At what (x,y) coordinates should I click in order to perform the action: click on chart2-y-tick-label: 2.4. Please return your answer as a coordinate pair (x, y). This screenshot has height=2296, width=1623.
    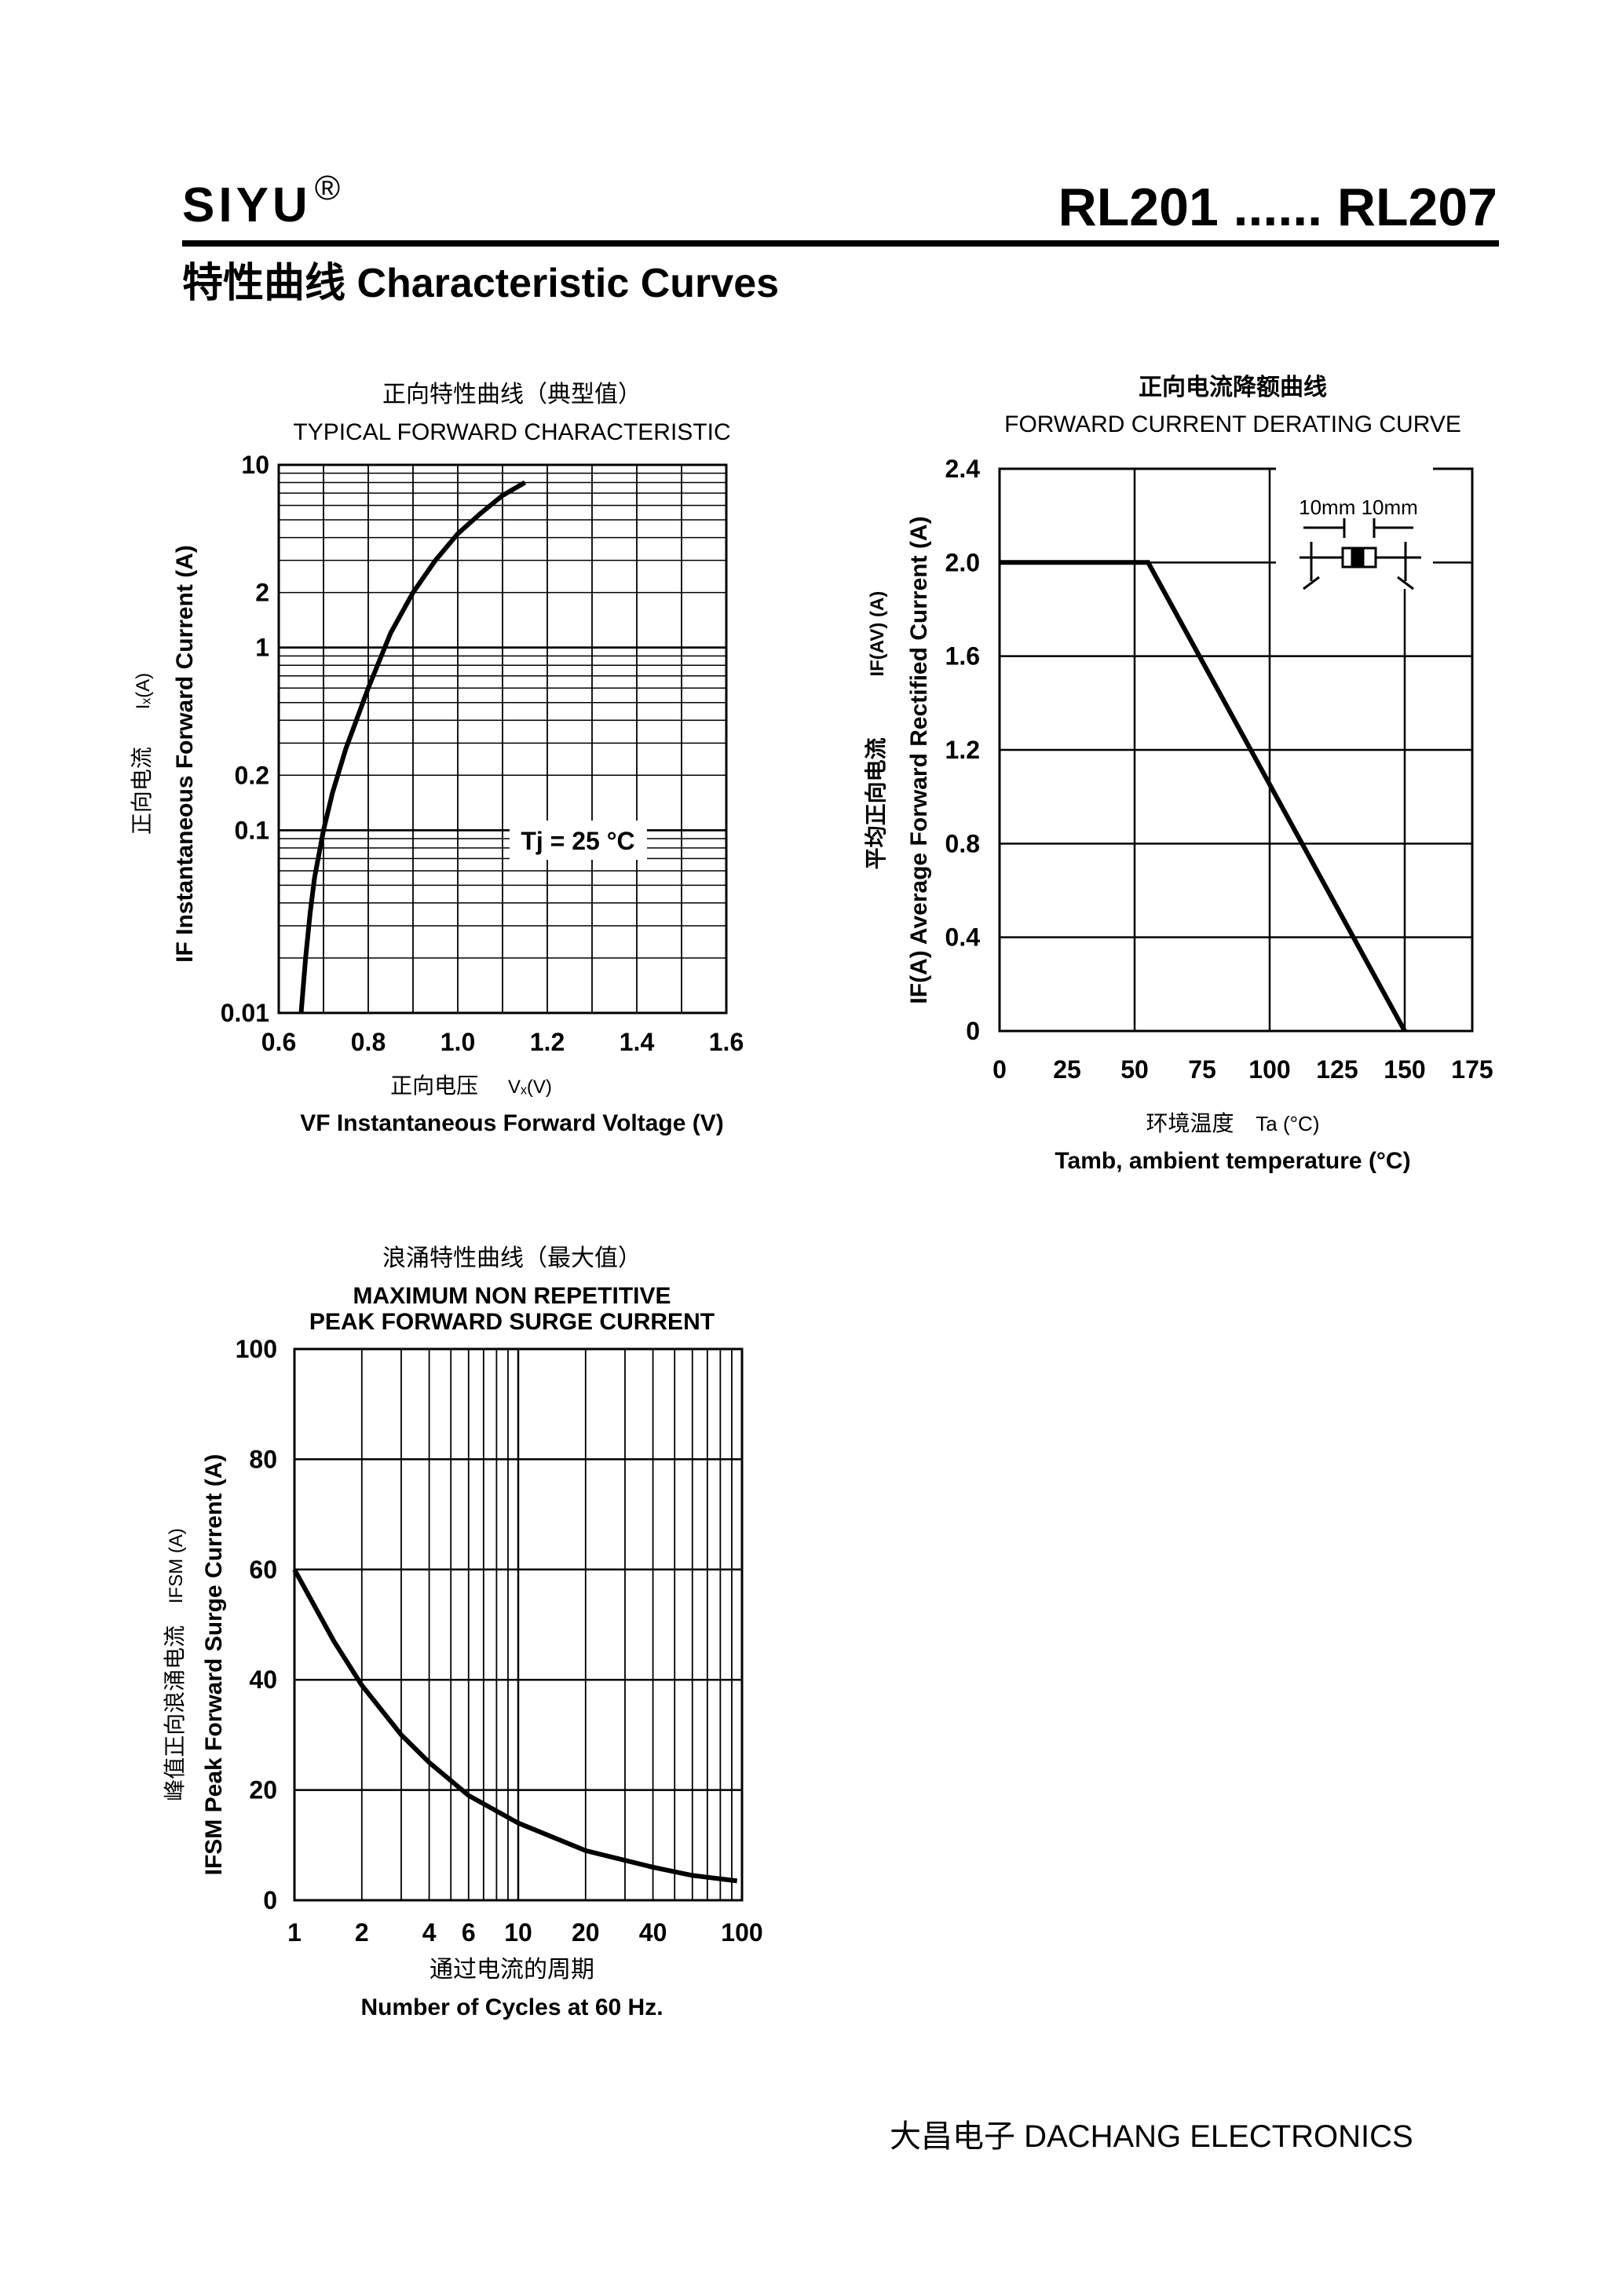
    Looking at the image, I should click on (963, 469).